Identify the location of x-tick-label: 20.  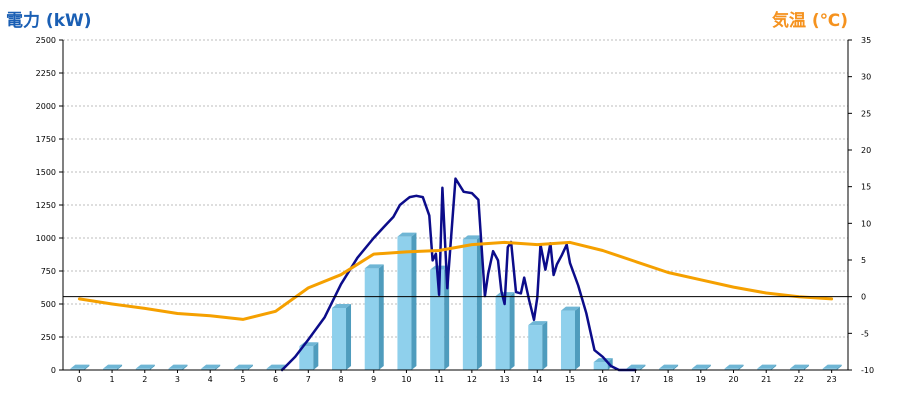
(733, 379).